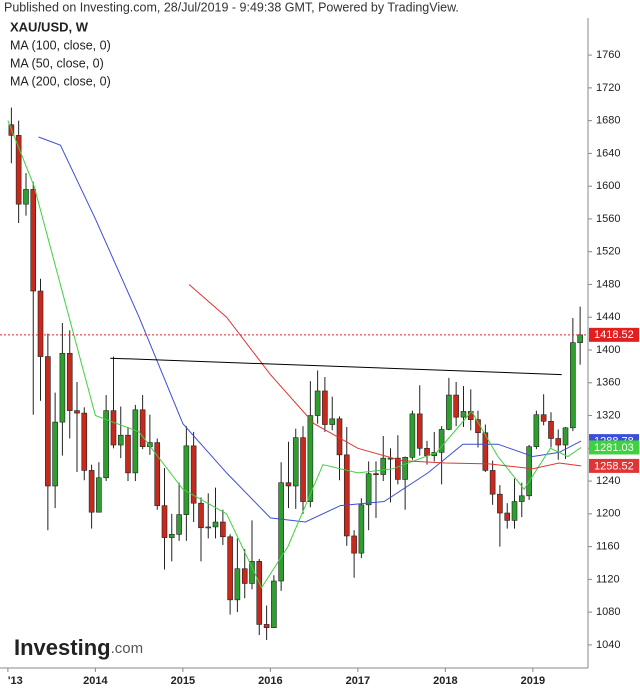 The height and width of the screenshot is (689, 640). I want to click on y-tick-label: 1160, so click(608, 547).